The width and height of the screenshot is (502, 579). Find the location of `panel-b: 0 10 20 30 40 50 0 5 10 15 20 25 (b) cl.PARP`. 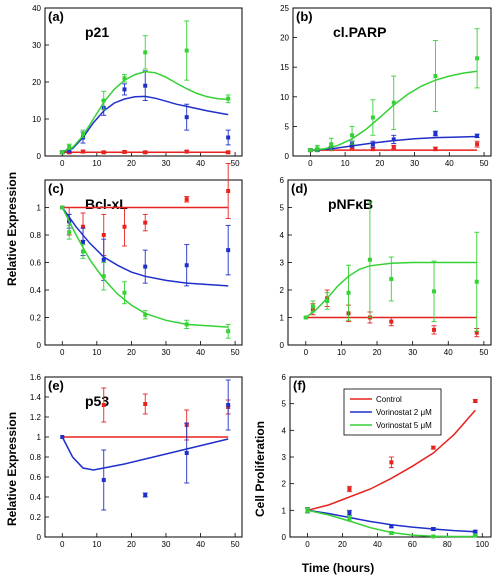

panel-b: 0 10 20 30 40 50 0 5 10 15 20 25 (b) cl.PARP is located at coordinates (386, 86).